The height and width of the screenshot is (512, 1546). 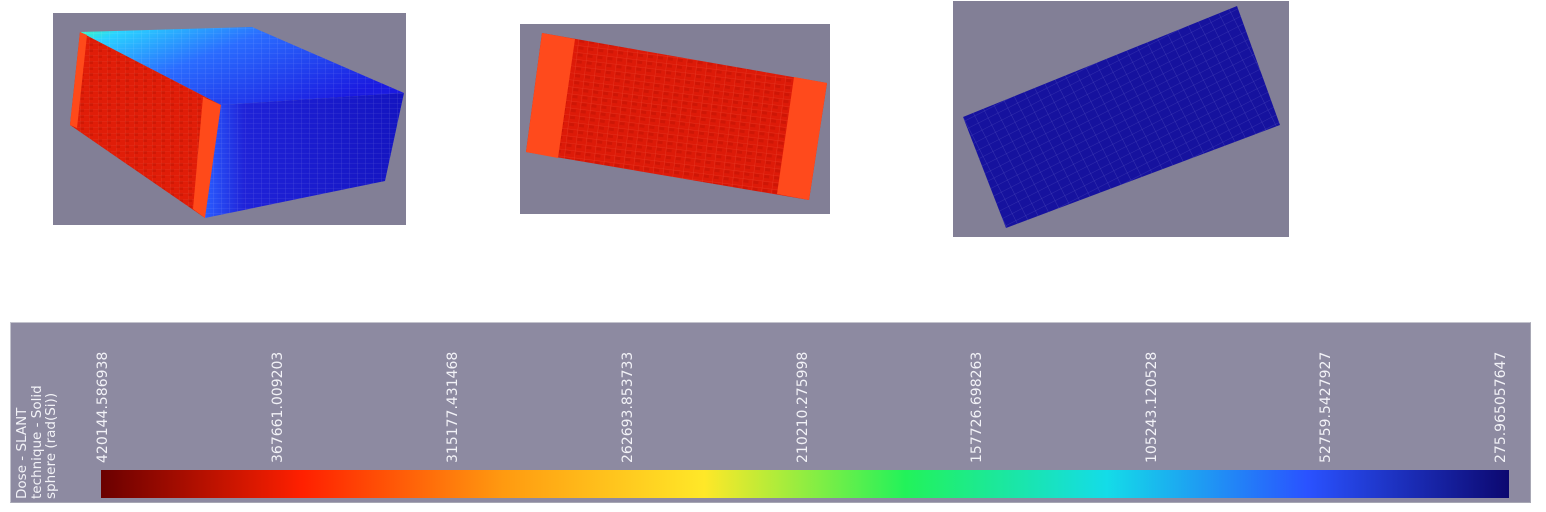 What do you see at coordinates (78, 80) in the screenshot?
I see `box-left-face-edge` at bounding box center [78, 80].